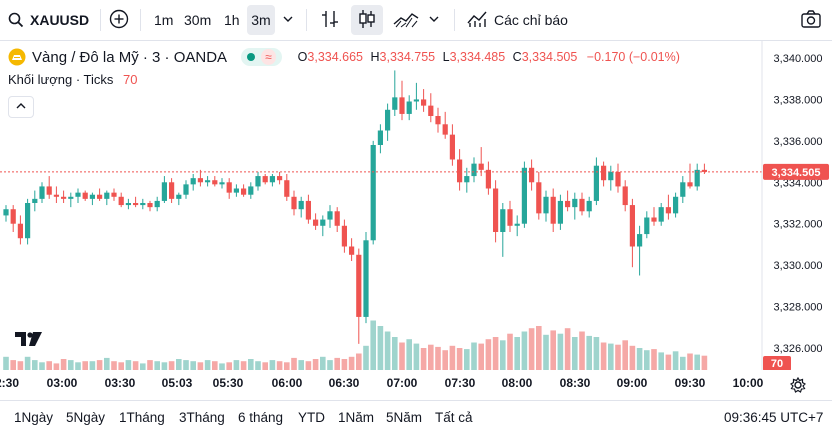  I want to click on interval-3m: 3m, so click(261, 20).